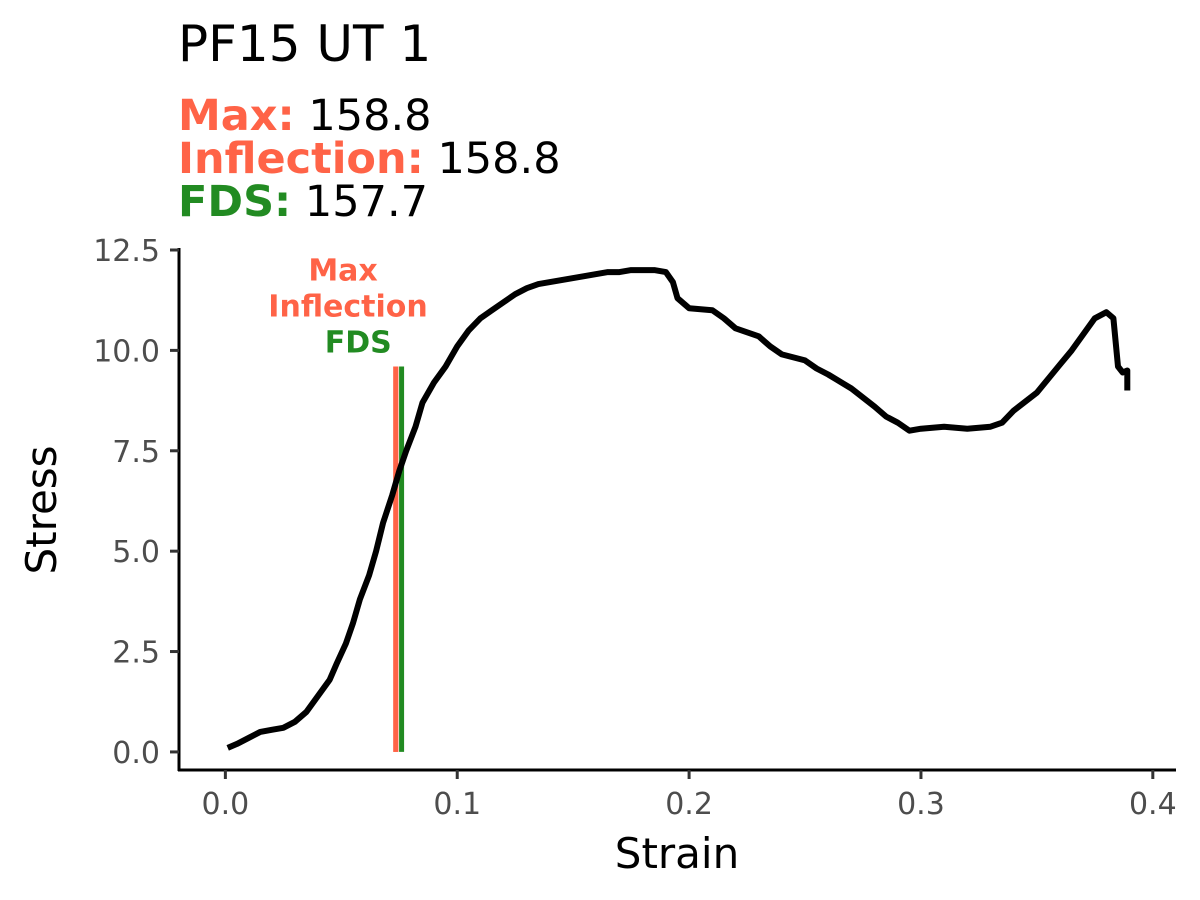  Describe the element at coordinates (499, 159) in the screenshot. I see `inflection-stat-value: 158.8` at that location.